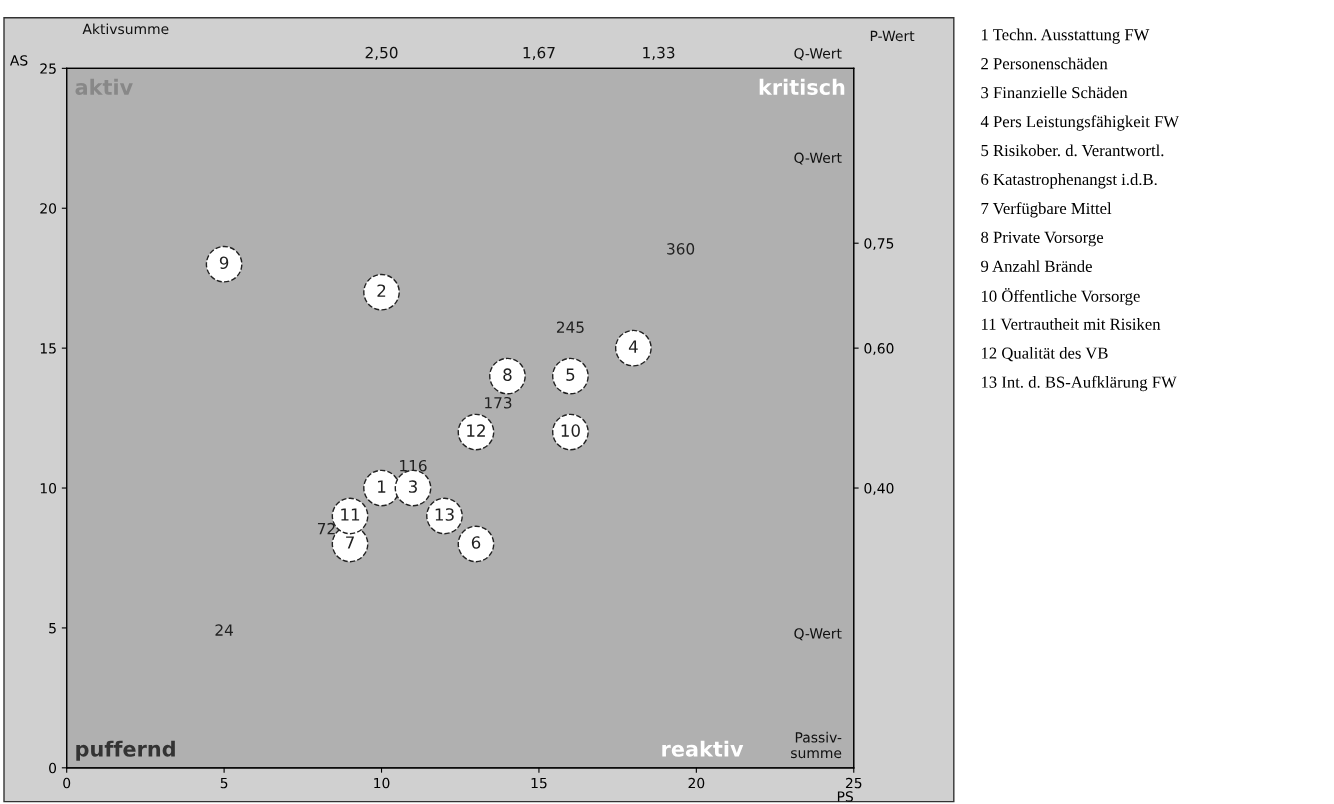  What do you see at coordinates (539, 783) in the screenshot?
I see `x-tick-label: 15` at bounding box center [539, 783].